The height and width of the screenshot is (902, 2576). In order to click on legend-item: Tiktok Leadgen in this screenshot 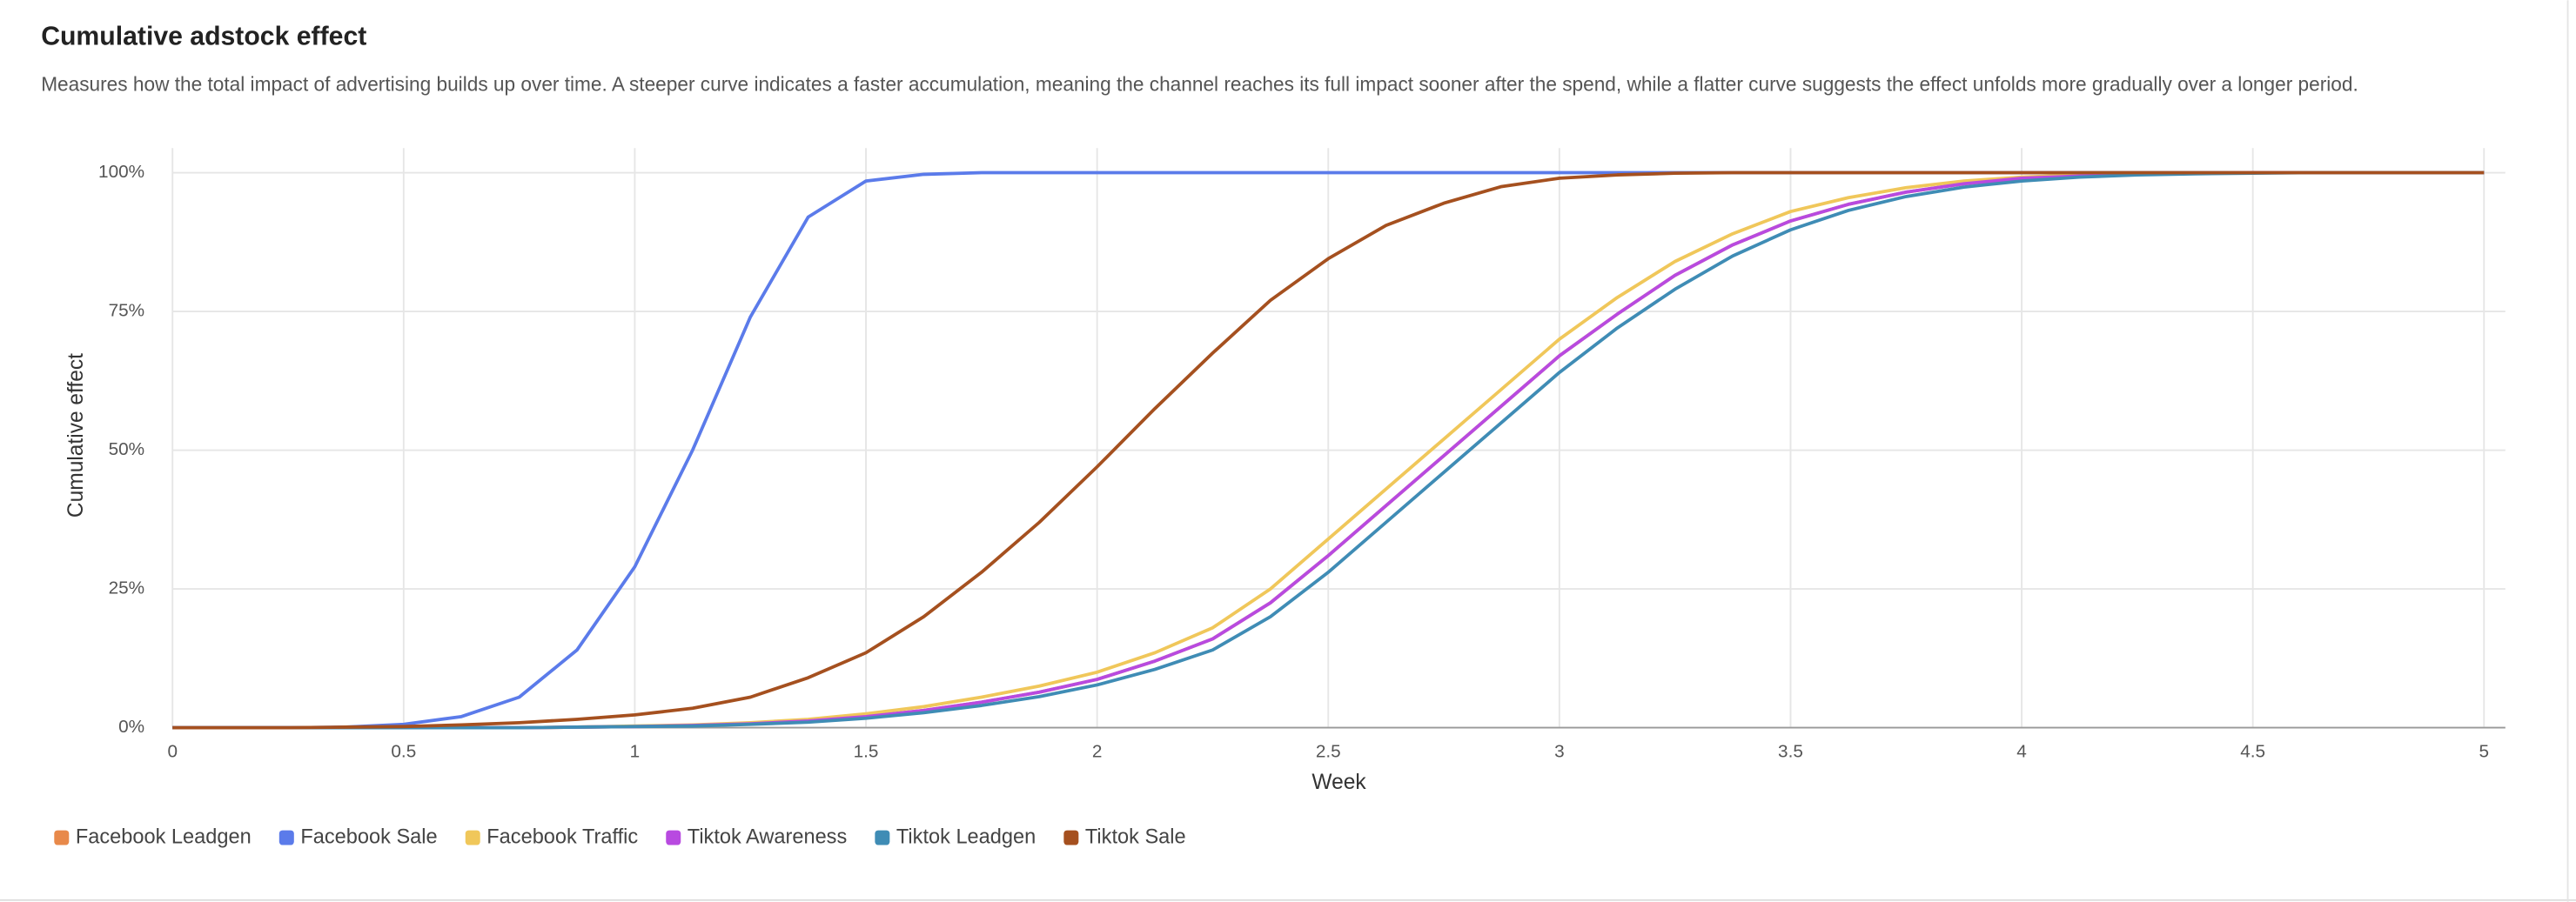, I will do `click(956, 836)`.